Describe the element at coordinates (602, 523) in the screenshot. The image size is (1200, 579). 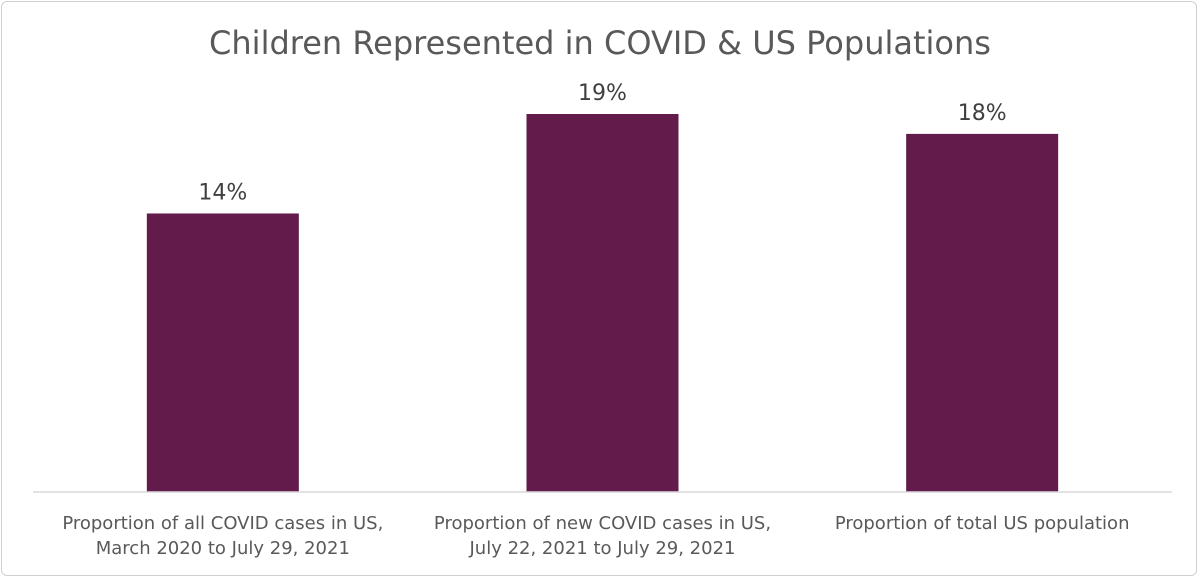
I see `category-label-2-line-1: Proportion of new COVID cases in US,` at that location.